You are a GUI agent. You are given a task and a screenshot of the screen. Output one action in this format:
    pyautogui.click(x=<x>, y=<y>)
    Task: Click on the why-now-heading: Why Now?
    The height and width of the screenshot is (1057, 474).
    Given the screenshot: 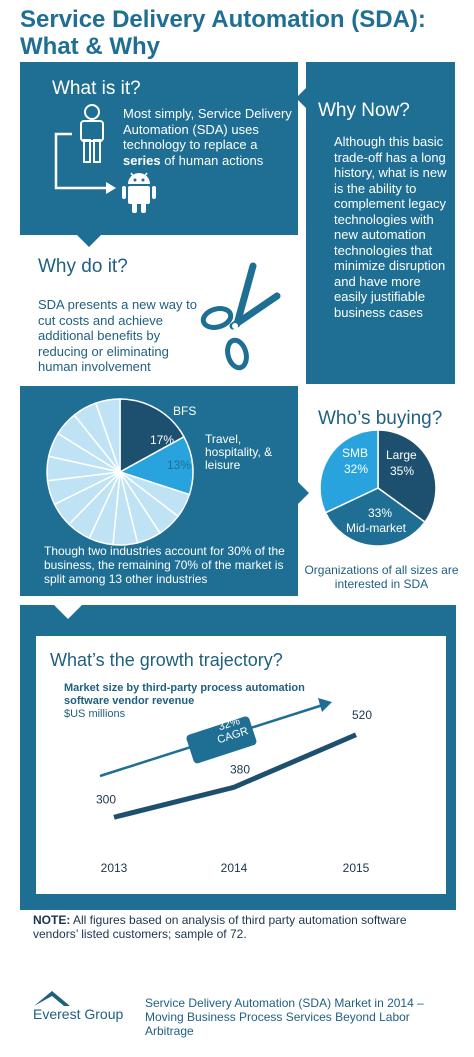 What is the action you would take?
    pyautogui.click(x=364, y=110)
    